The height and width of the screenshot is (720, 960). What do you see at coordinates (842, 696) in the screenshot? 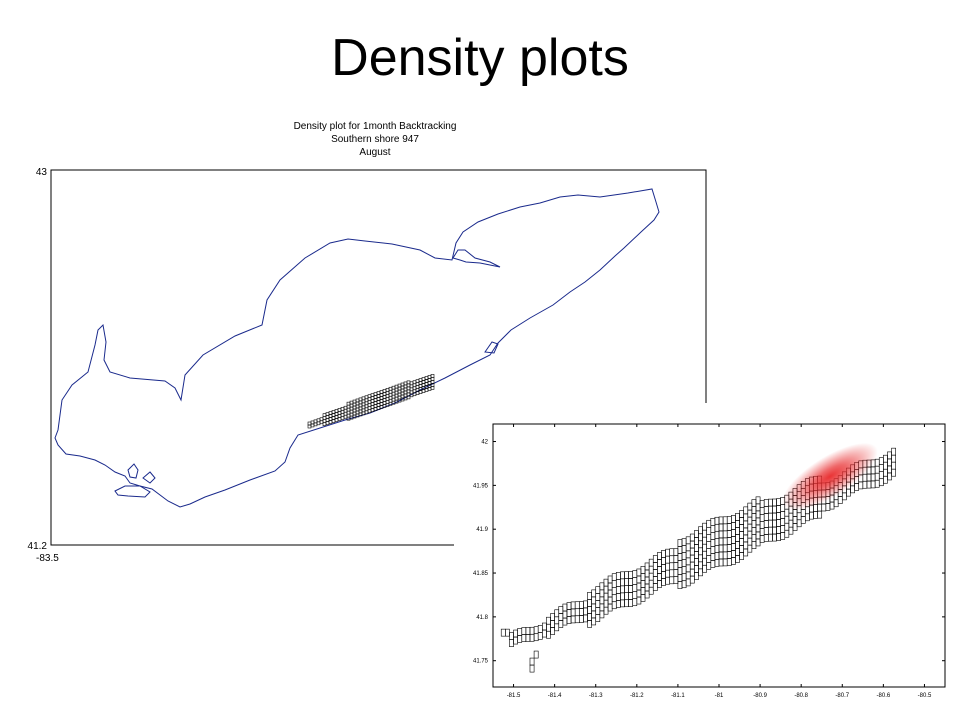
I see `inset-xtick-label: -80.7` at bounding box center [842, 696].